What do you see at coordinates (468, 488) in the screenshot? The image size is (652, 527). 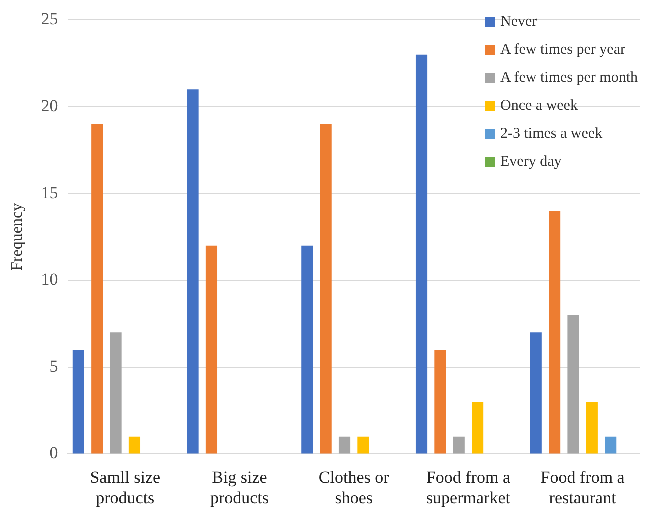 I see `x-tick-label: Food from a supermarket` at bounding box center [468, 488].